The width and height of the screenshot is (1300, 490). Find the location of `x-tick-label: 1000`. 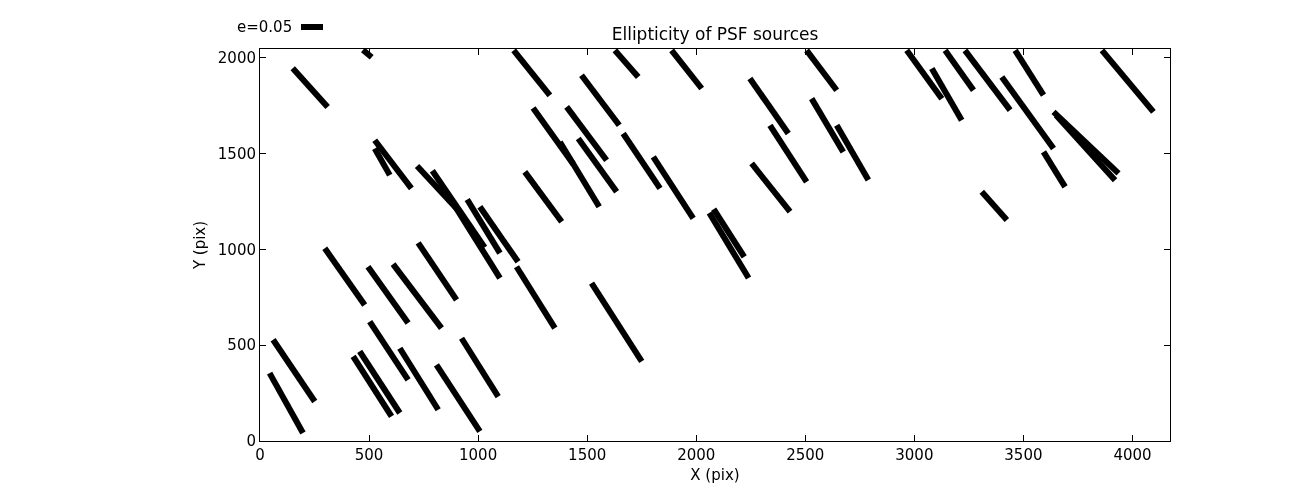

x-tick-label: 1000 is located at coordinates (478, 455).